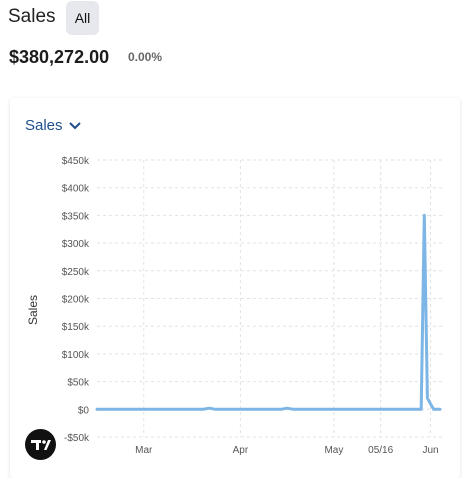  What do you see at coordinates (241, 450) in the screenshot?
I see `x-tick-label: Apr` at bounding box center [241, 450].